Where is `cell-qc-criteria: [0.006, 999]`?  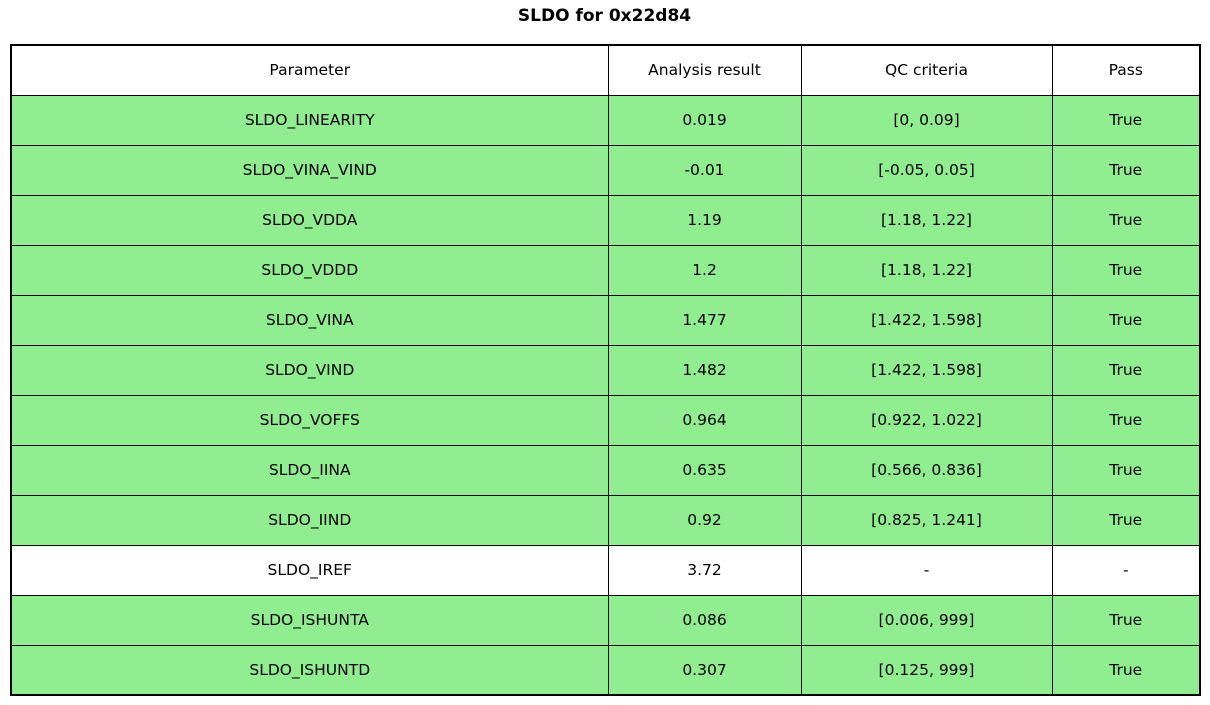 cell-qc-criteria: [0.006, 999] is located at coordinates (926, 620).